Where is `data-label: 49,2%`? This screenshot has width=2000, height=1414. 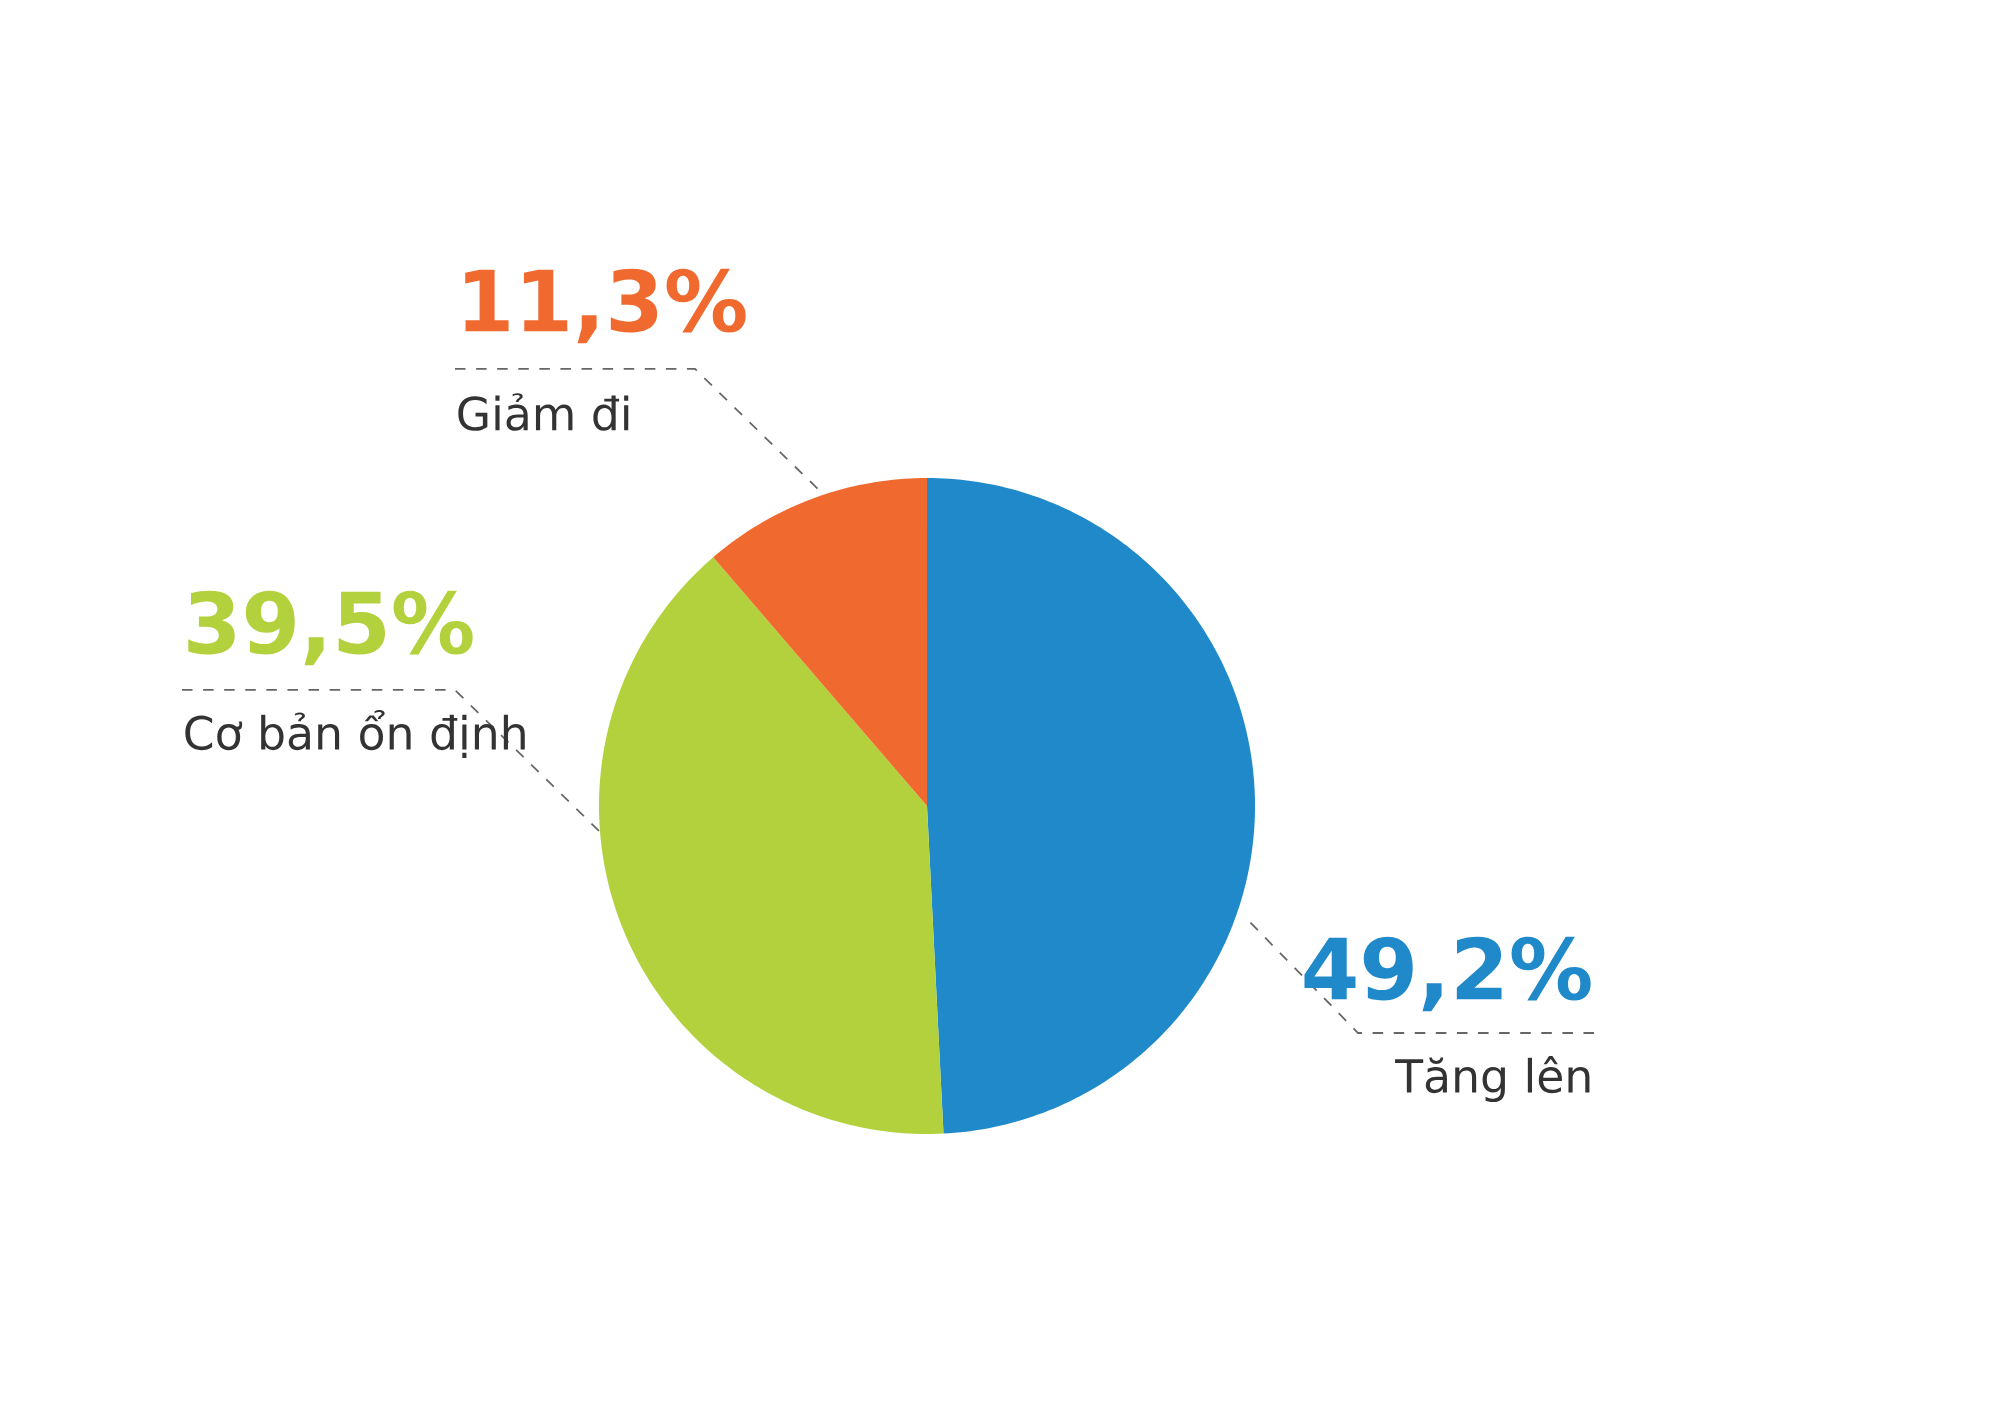
data-label: 49,2% is located at coordinates (1447, 974).